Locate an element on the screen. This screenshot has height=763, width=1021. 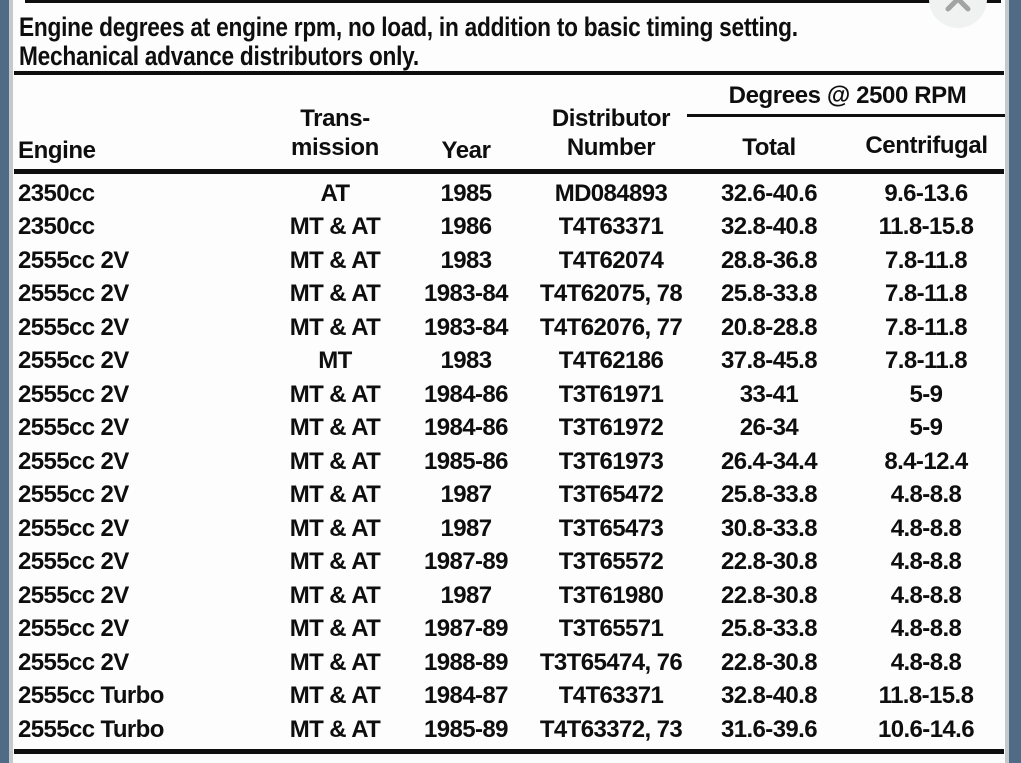
cell-year: 1985 is located at coordinates (466, 193).